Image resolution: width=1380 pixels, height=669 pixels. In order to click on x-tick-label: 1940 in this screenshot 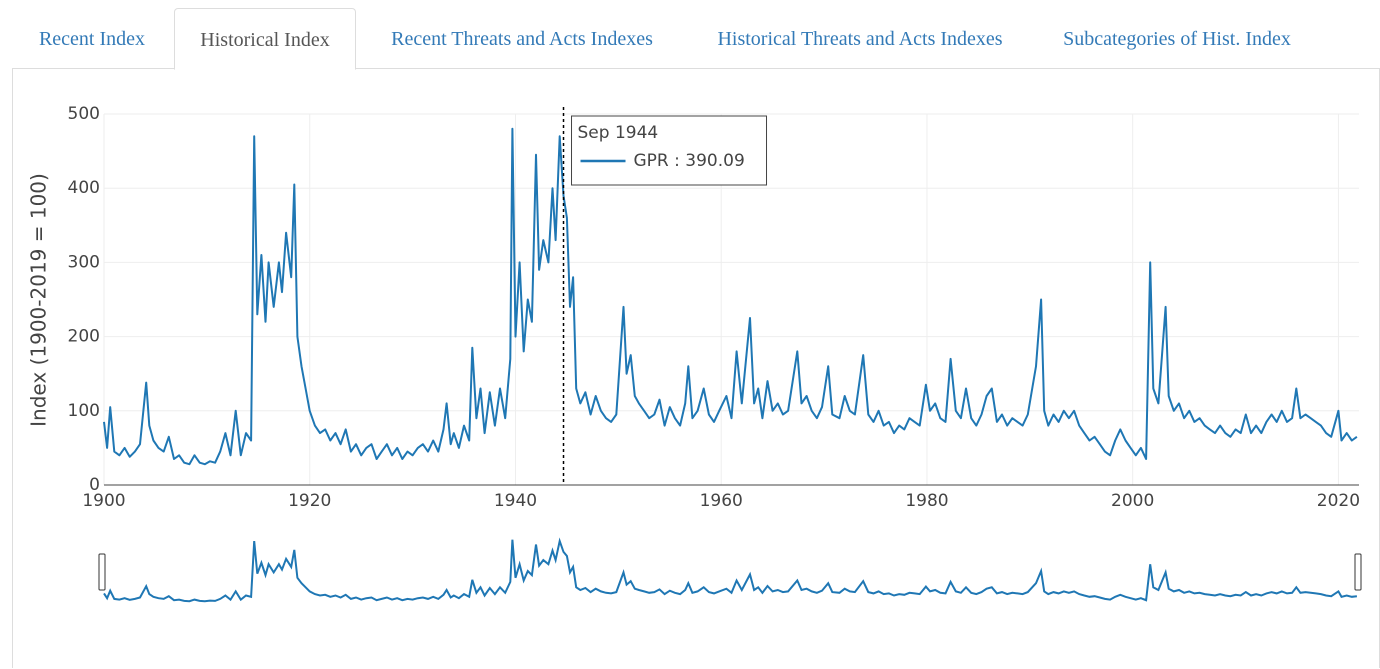, I will do `click(515, 501)`.